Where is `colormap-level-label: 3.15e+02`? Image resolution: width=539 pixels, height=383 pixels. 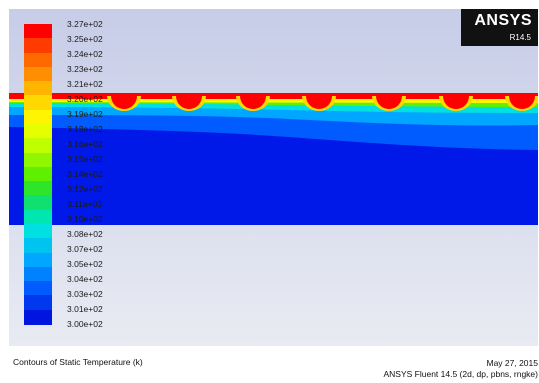
colormap-level-label: 3.15e+02 is located at coordinates (85, 159).